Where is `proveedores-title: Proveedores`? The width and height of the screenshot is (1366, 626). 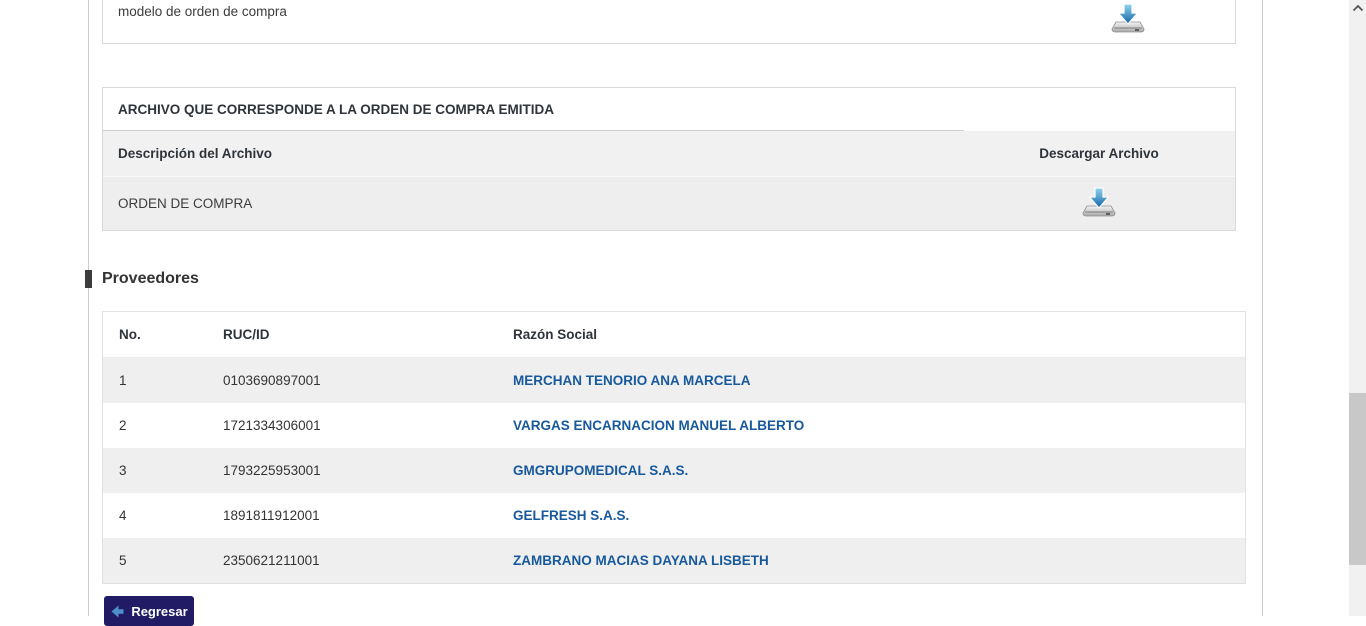
proveedores-title: Proveedores is located at coordinates (150, 278).